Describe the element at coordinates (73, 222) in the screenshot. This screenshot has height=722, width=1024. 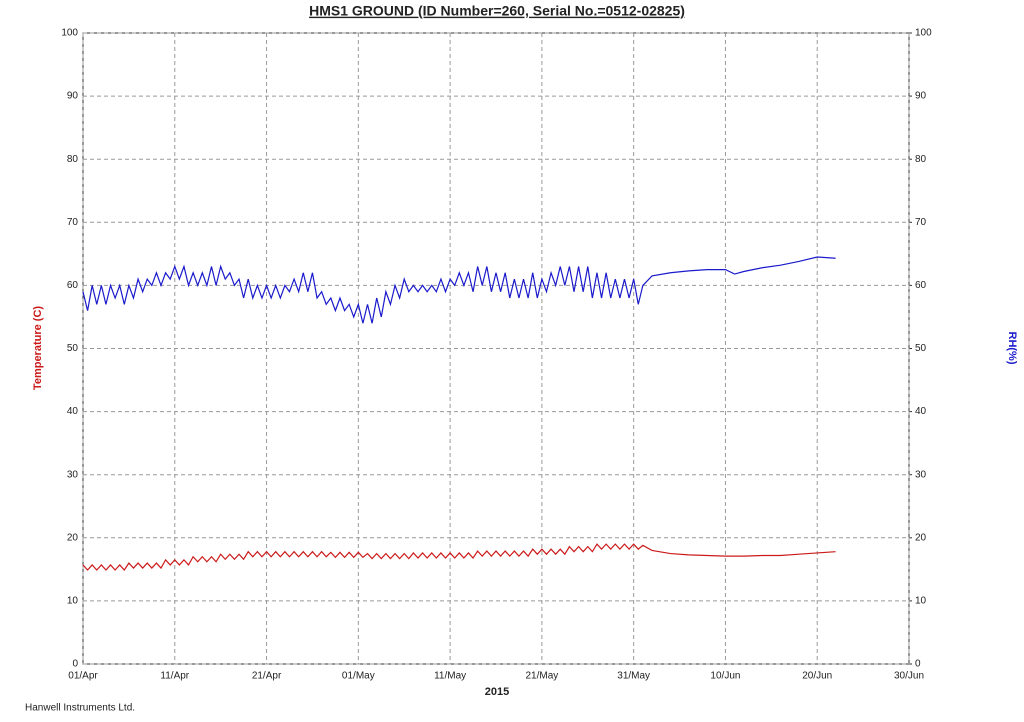
I see `y-tick-label: 70` at that location.